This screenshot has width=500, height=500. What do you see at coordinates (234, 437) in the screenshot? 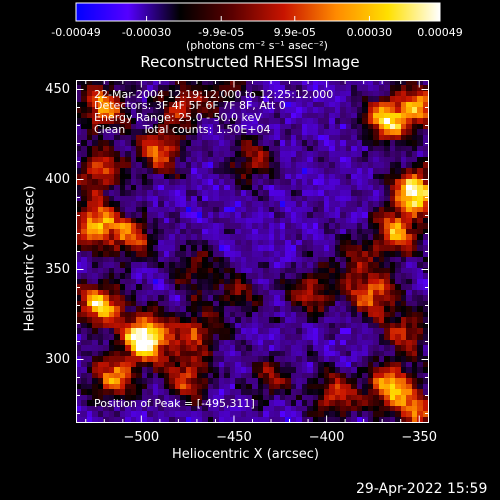
I see `x-tick-label: −450` at bounding box center [234, 437].